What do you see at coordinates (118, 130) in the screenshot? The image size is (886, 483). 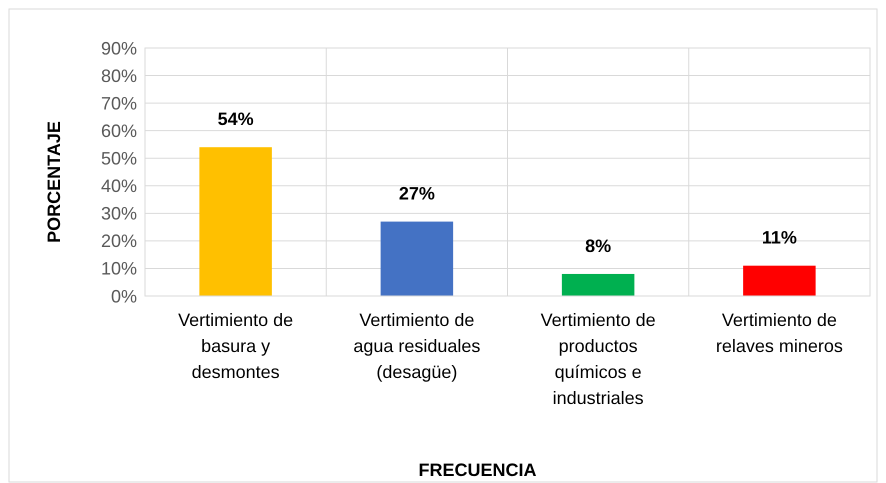 I see `y-tick-label: 60%` at bounding box center [118, 130].